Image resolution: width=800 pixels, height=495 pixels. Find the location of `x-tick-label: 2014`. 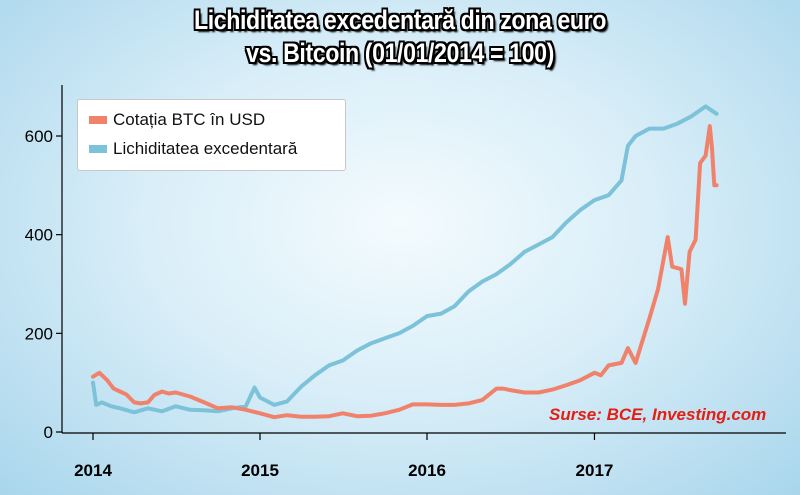

x-tick-label: 2014 is located at coordinates (93, 470).